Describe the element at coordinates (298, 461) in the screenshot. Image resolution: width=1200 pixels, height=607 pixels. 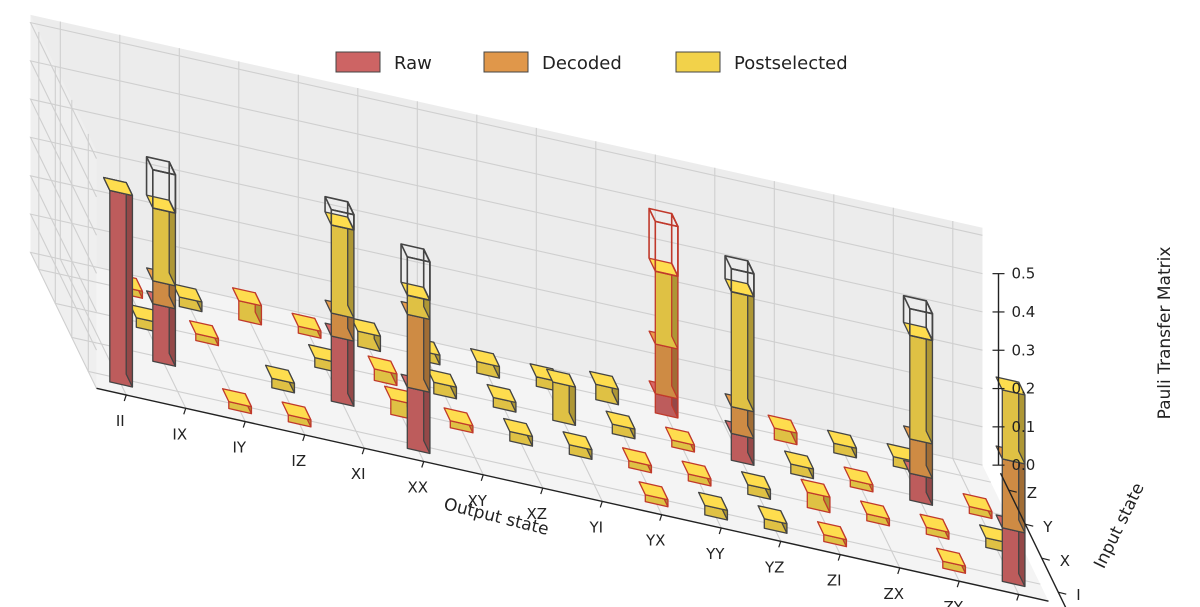
I see `x-tick-label: IZ` at that location.